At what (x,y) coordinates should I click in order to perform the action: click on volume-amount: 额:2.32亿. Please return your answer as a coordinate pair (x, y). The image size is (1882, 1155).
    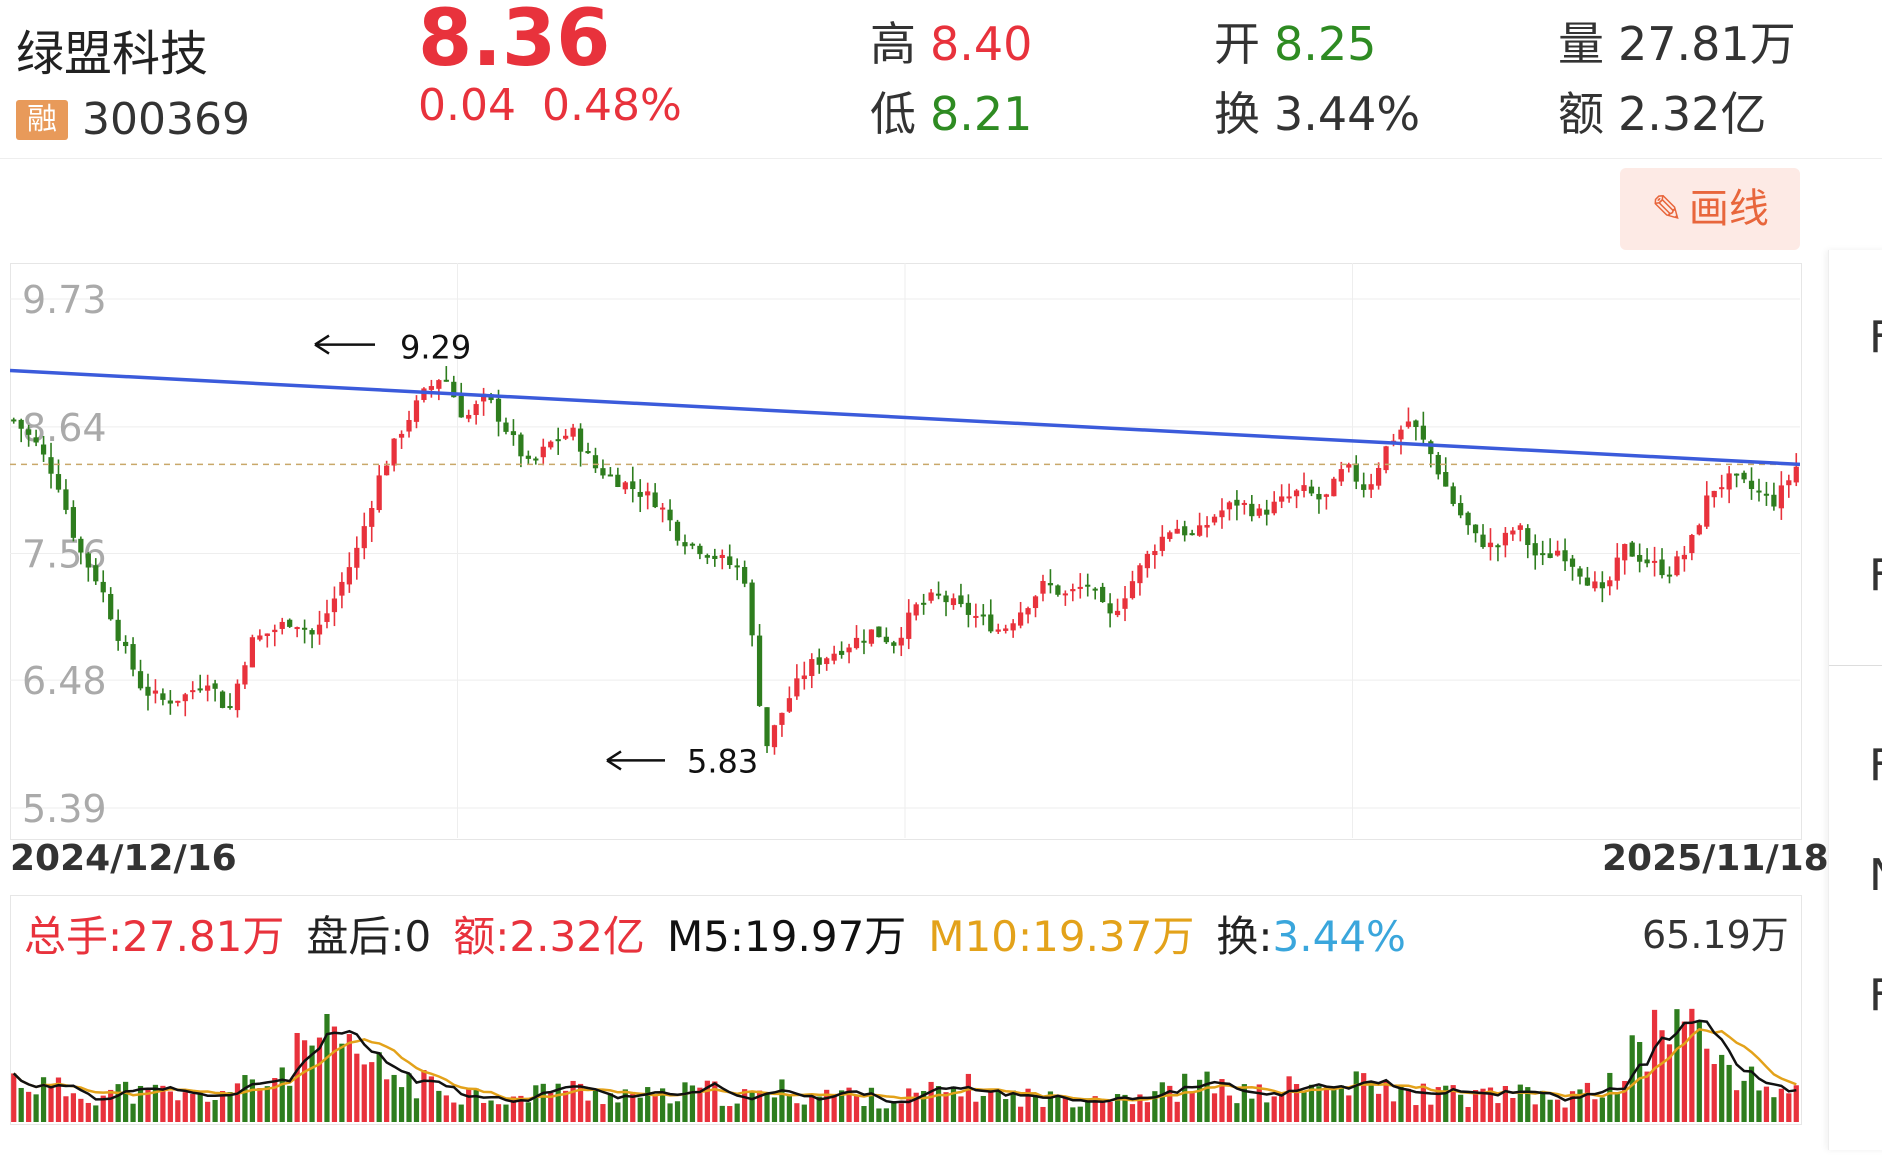
    Looking at the image, I should click on (549, 936).